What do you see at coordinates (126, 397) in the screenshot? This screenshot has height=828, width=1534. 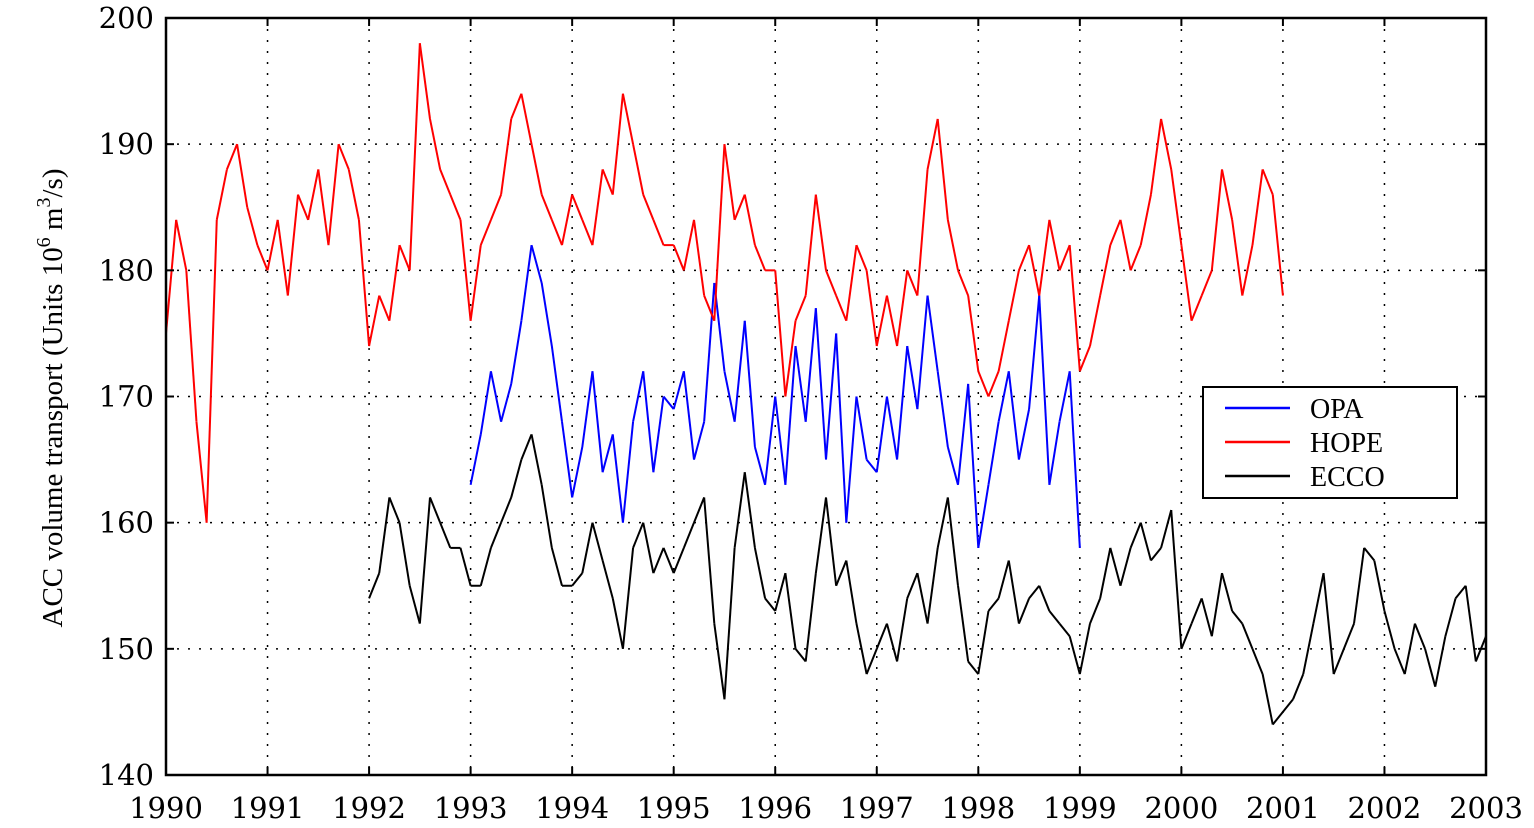 I see `y-tick-label: 170` at bounding box center [126, 397].